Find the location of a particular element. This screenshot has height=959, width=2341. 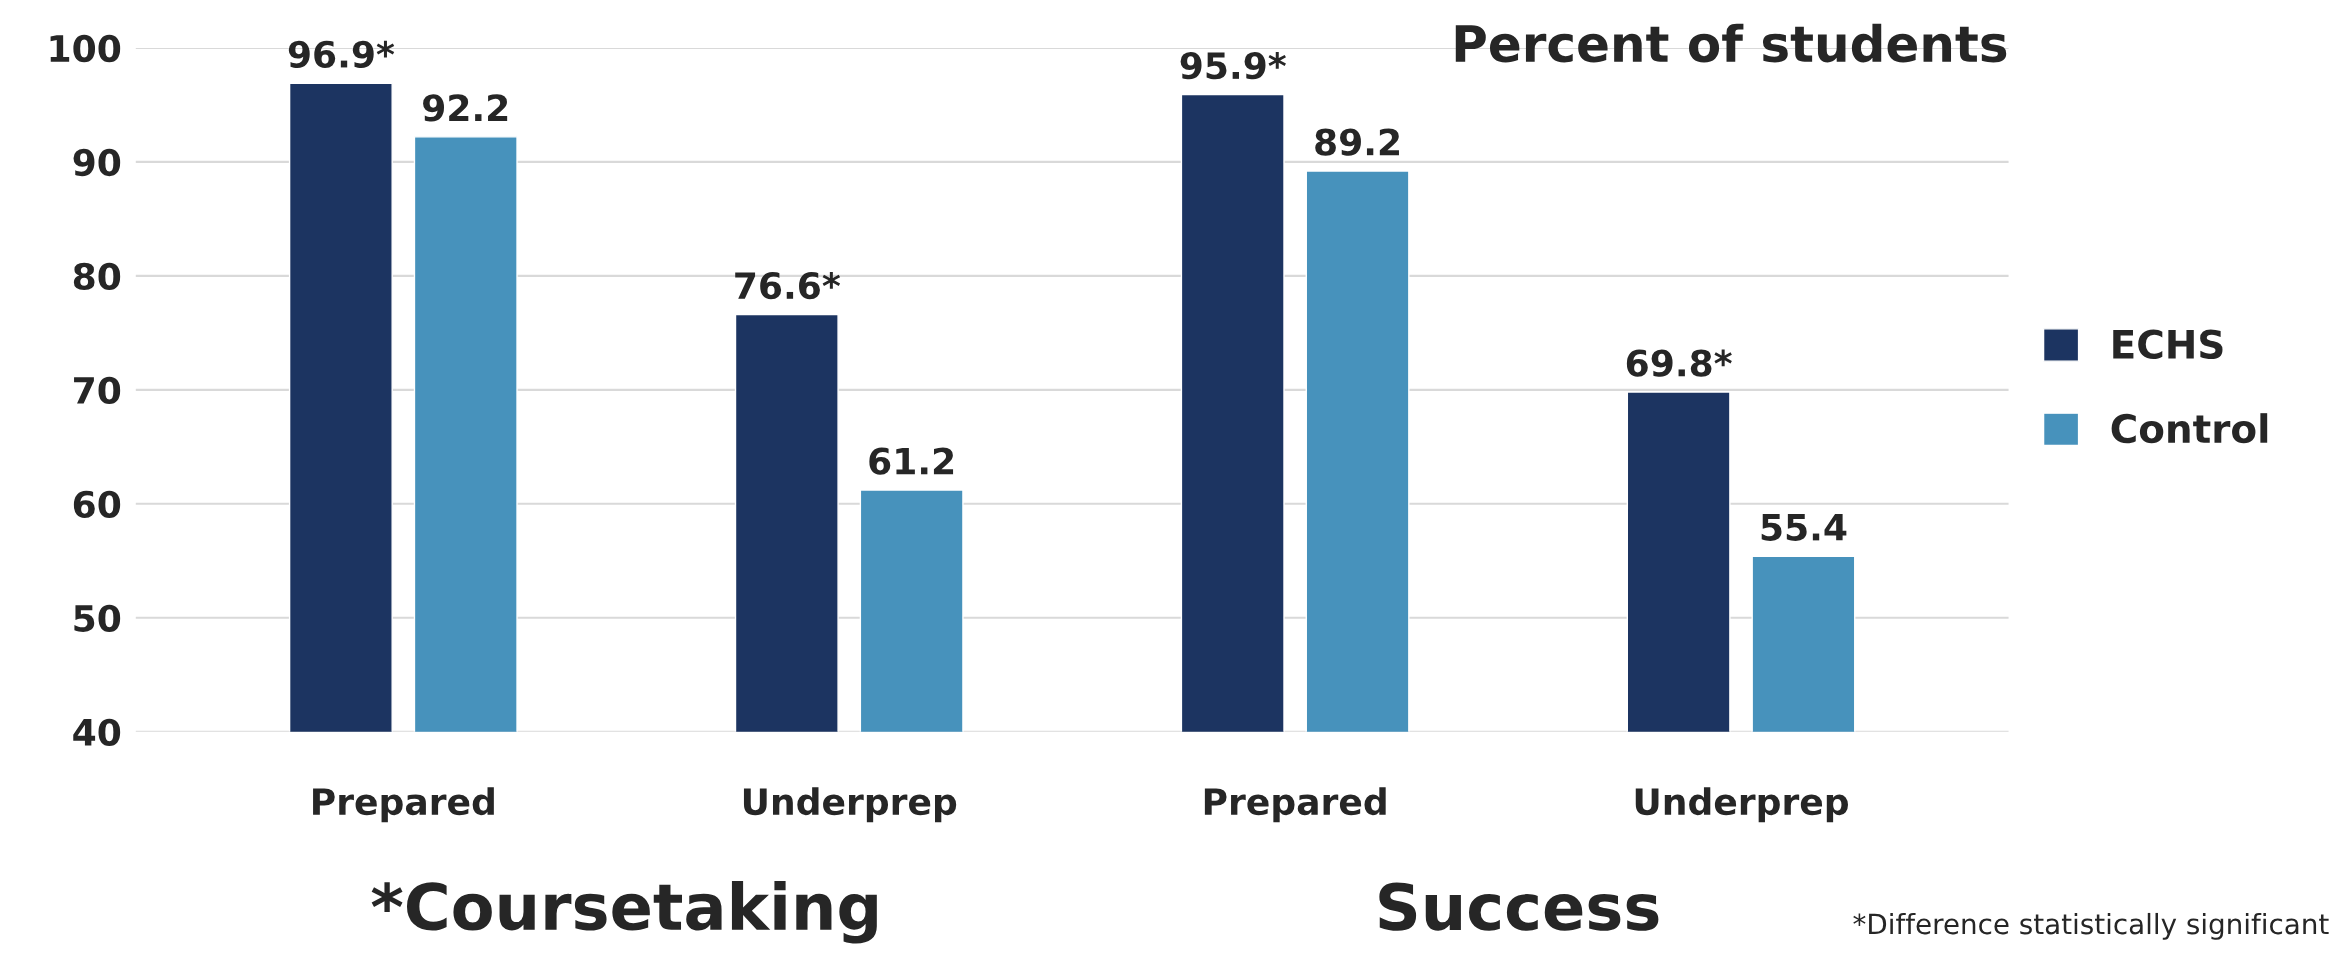

data-label: 89.2 is located at coordinates (1357, 142).